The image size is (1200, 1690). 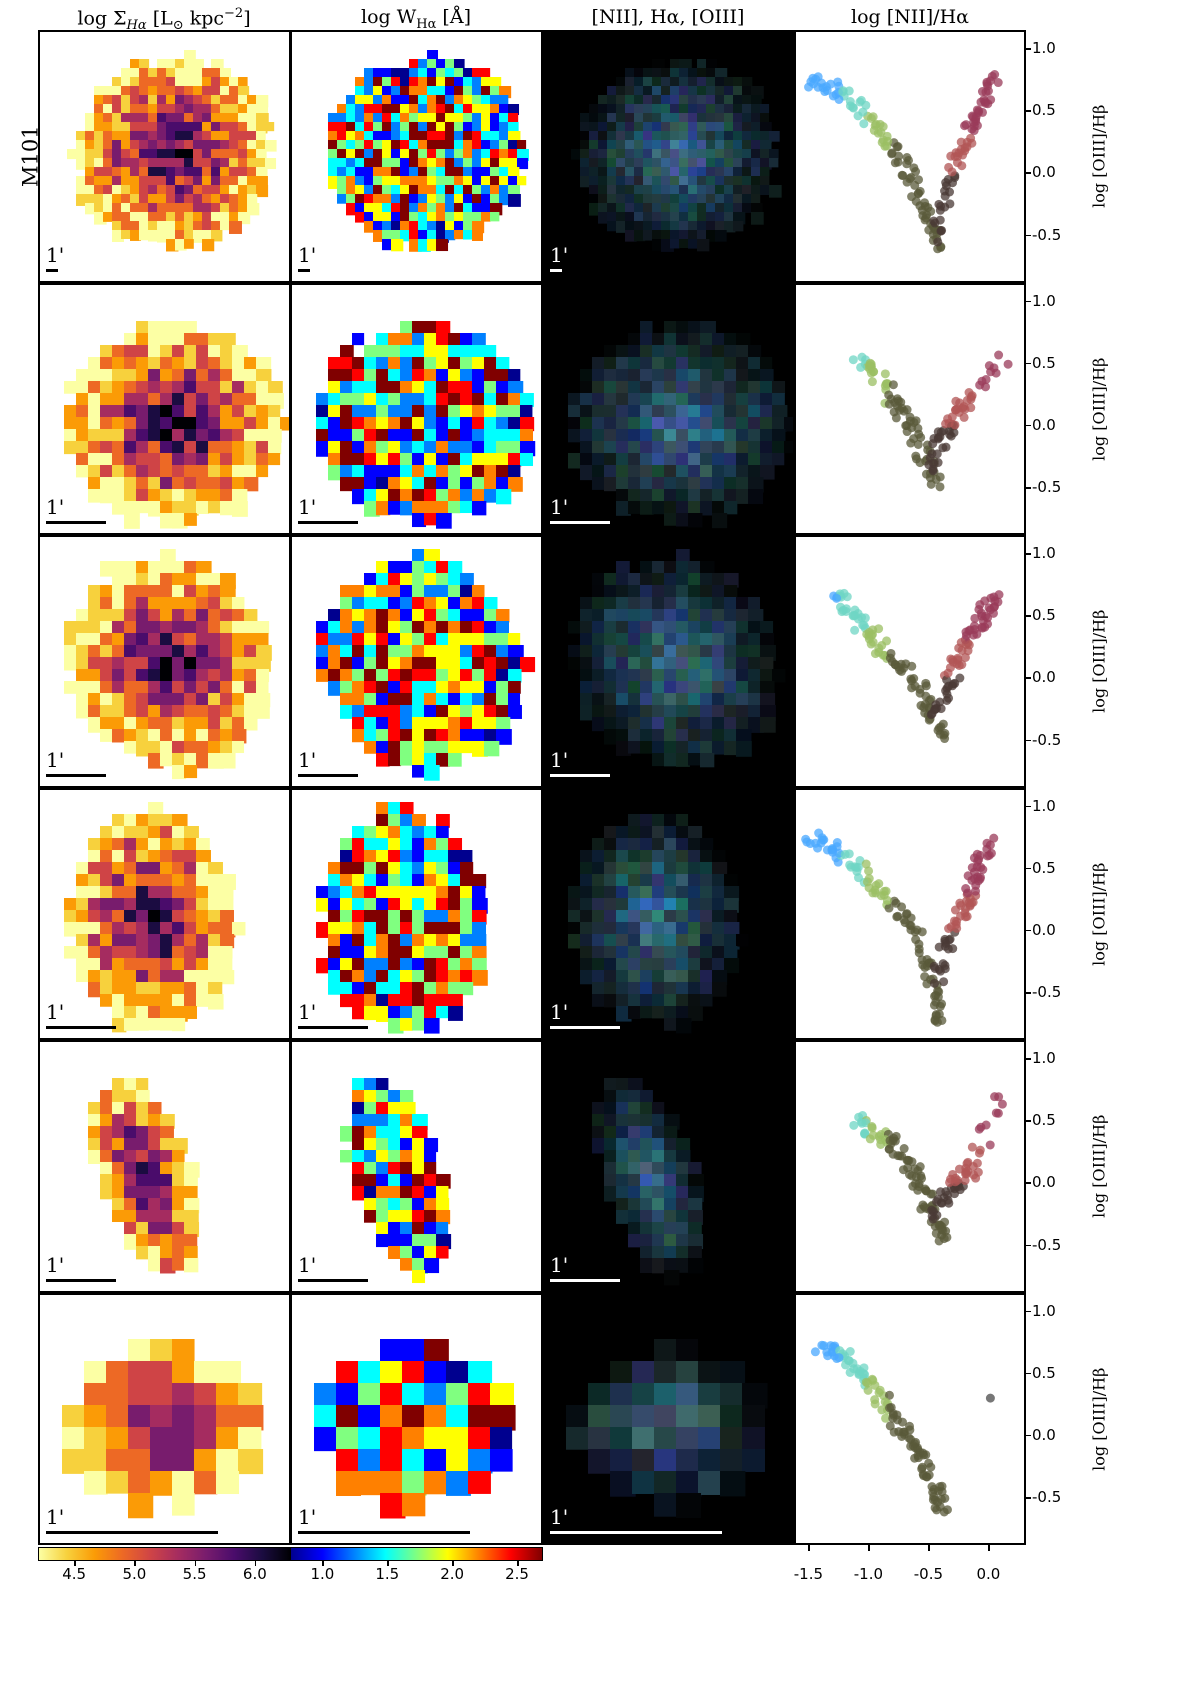 I want to click on scale-bar, so click(x=81, y=1027).